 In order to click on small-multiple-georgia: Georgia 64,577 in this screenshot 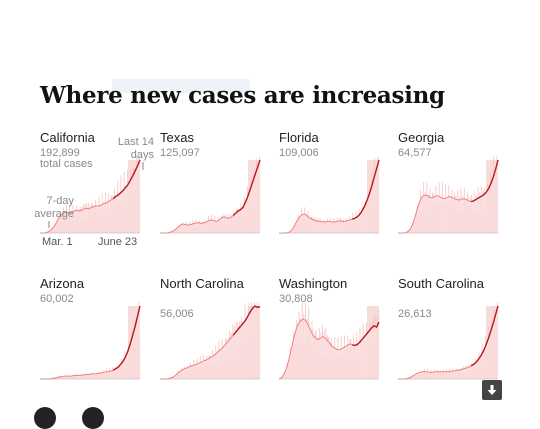, I will do `click(453, 186)`.